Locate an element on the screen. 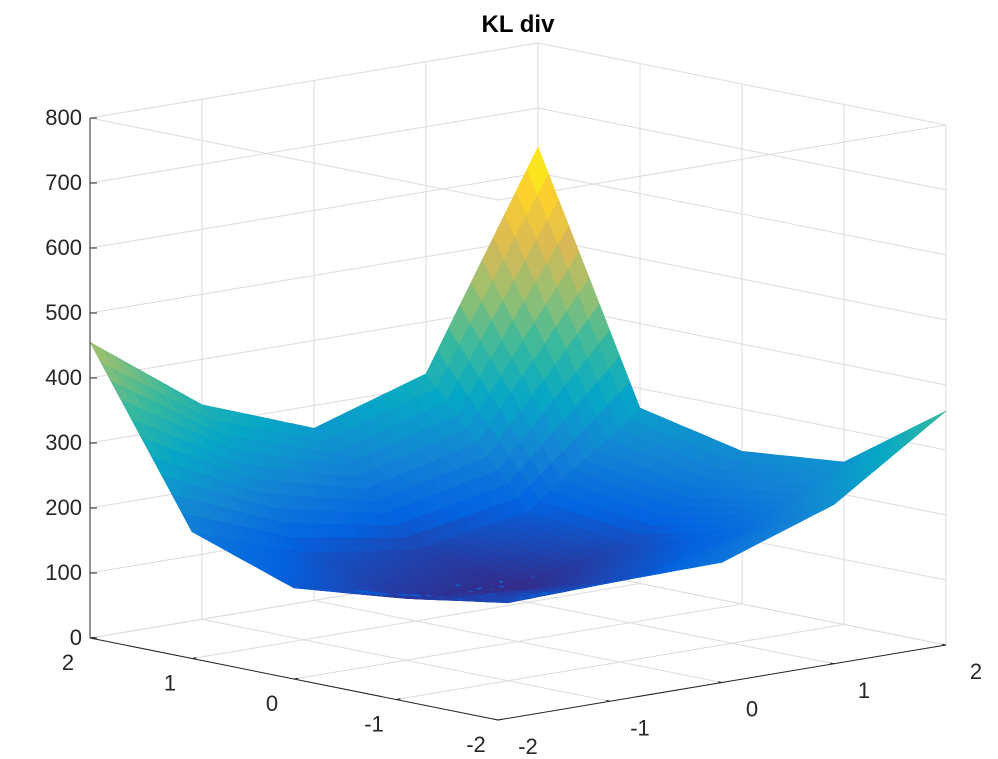 The width and height of the screenshot is (998, 759). z-tick-label: 400 is located at coordinates (63, 377).